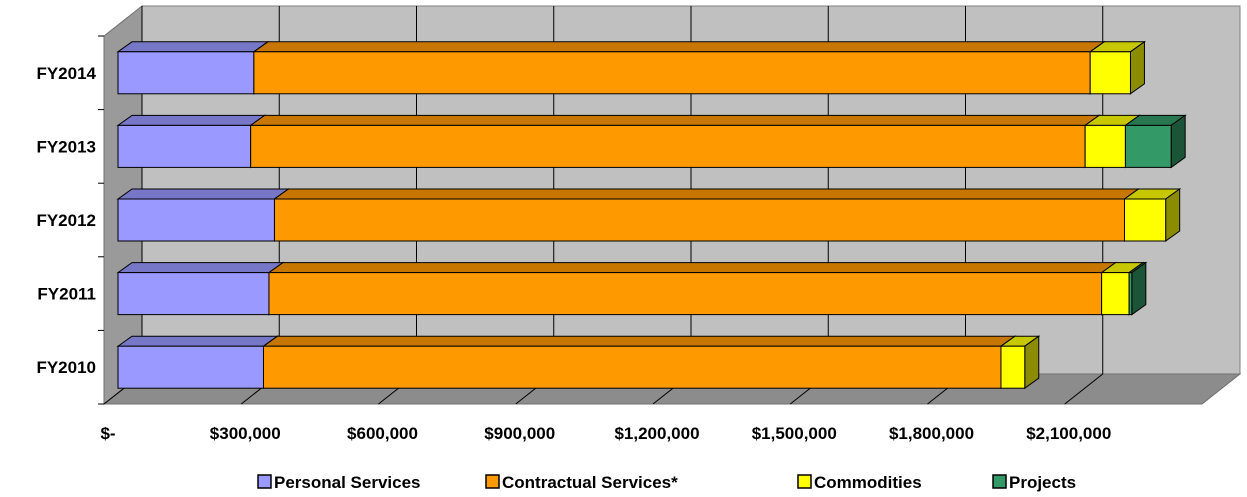  Describe the element at coordinates (1115, 294) in the screenshot. I see `bar-fy2011-commodities-front` at that location.